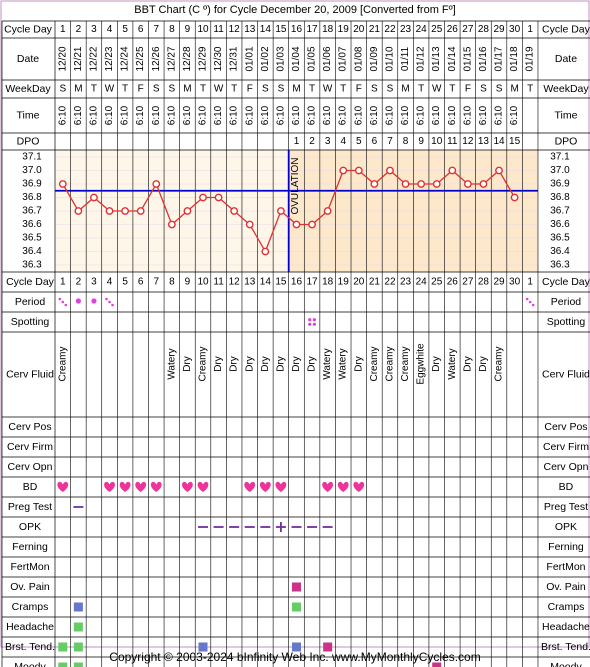 The image size is (590, 667). Describe the element at coordinates (374, 58) in the screenshot. I see `date-cell: 01/09` at that location.